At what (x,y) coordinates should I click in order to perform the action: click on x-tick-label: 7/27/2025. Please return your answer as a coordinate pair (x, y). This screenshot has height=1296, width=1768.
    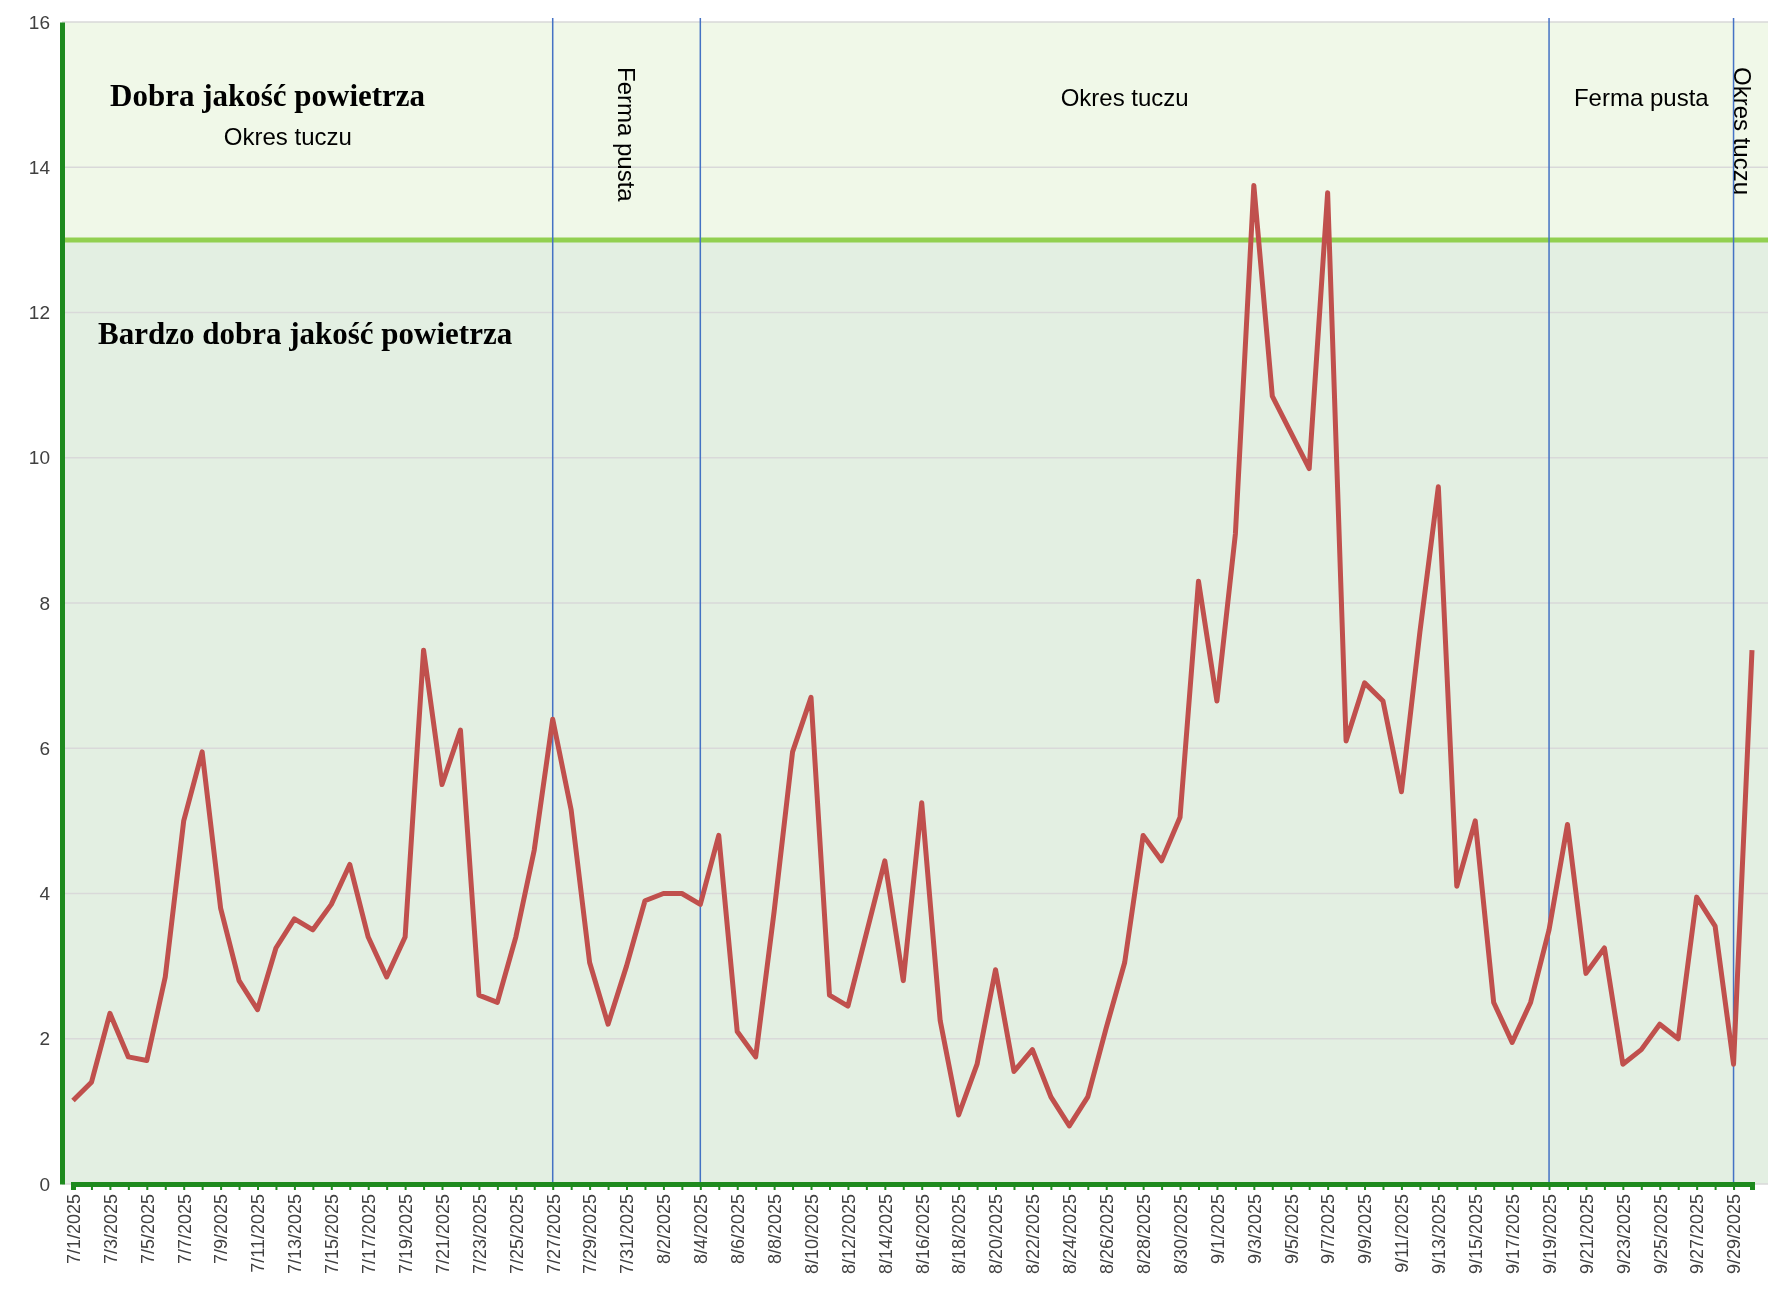
    Looking at the image, I should click on (553, 1234).